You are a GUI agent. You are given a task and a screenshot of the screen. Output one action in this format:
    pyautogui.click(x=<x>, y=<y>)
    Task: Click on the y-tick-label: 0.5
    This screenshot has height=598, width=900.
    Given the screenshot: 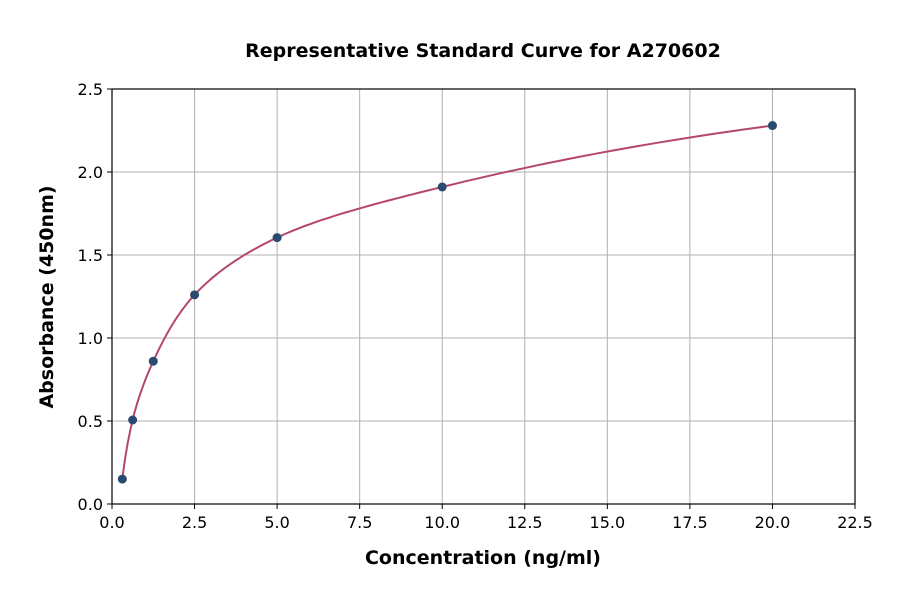 What is the action you would take?
    pyautogui.click(x=90, y=421)
    